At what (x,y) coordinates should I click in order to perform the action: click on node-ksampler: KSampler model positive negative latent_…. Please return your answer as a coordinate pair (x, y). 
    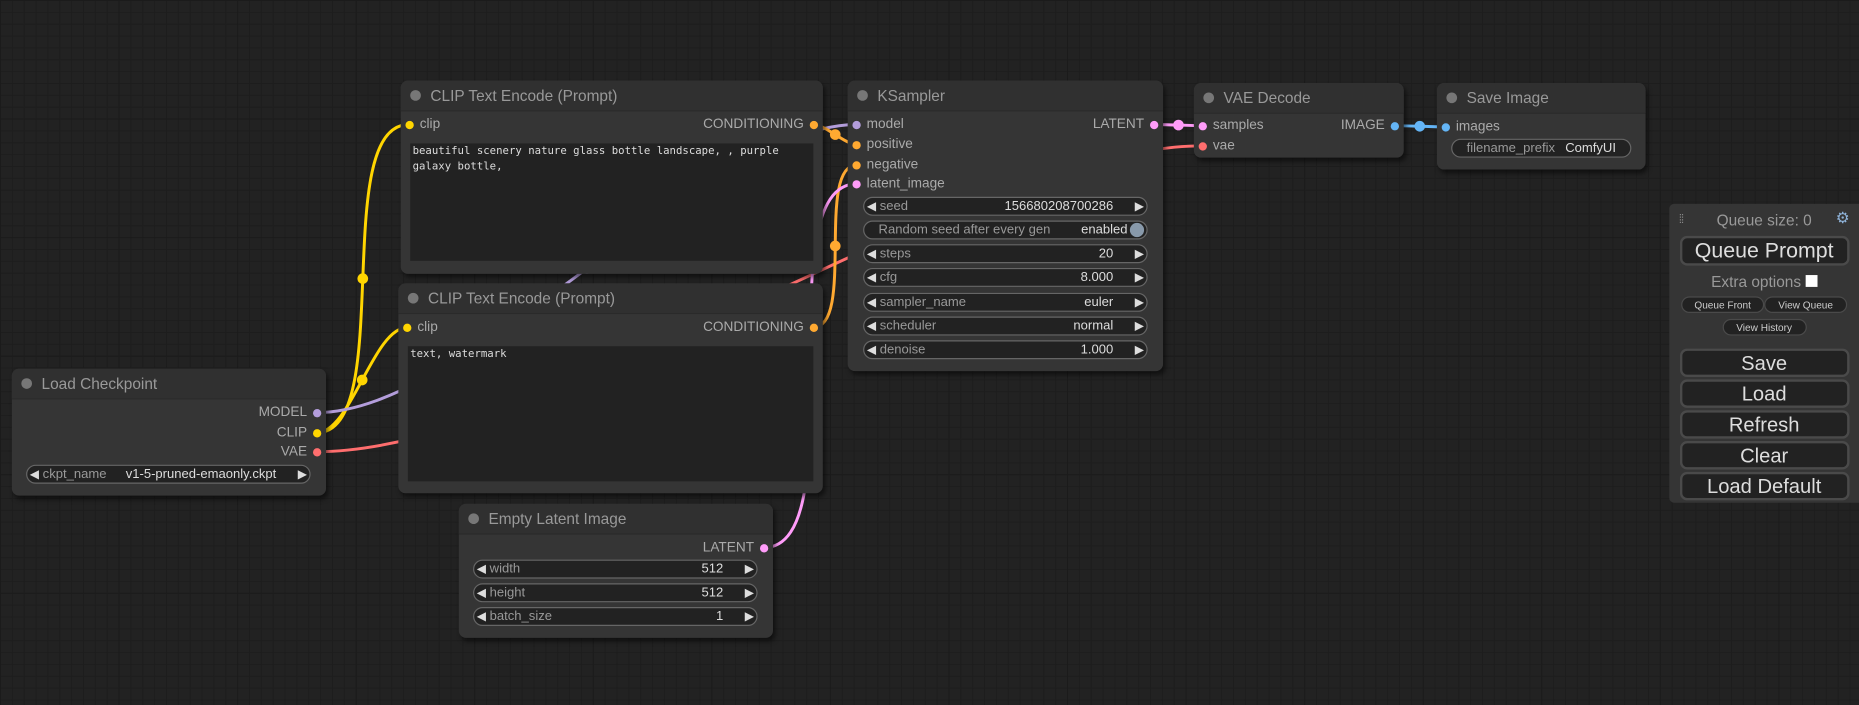
    Looking at the image, I should click on (1005, 226).